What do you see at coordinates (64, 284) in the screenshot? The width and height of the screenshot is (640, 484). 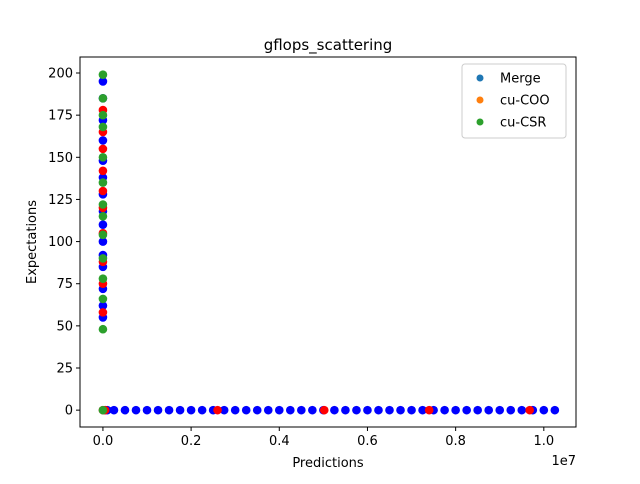 I see `y-tick-label: 75` at bounding box center [64, 284].